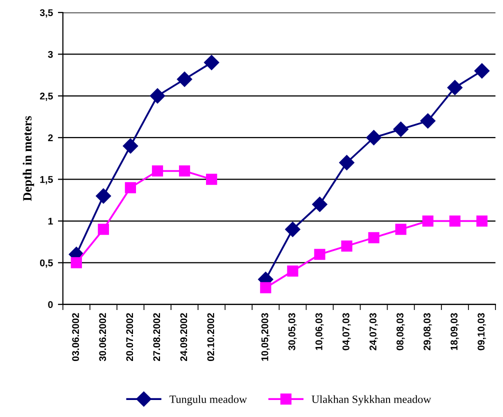  What do you see at coordinates (346, 331) in the screenshot?
I see `x-tick-label: 04,07,03` at bounding box center [346, 331].